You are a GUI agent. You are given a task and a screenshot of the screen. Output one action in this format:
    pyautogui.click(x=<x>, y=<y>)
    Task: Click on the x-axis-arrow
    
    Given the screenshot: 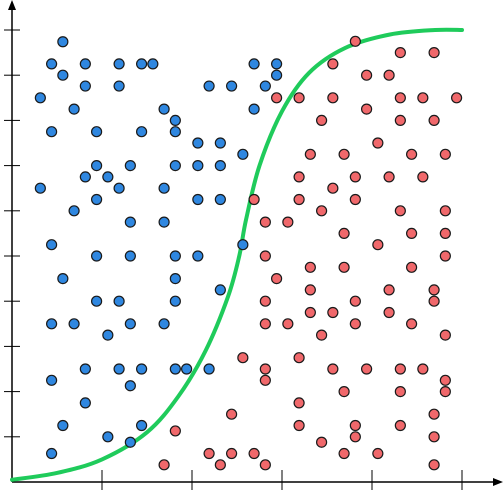 What is the action you would take?
    pyautogui.click(x=498, y=482)
    